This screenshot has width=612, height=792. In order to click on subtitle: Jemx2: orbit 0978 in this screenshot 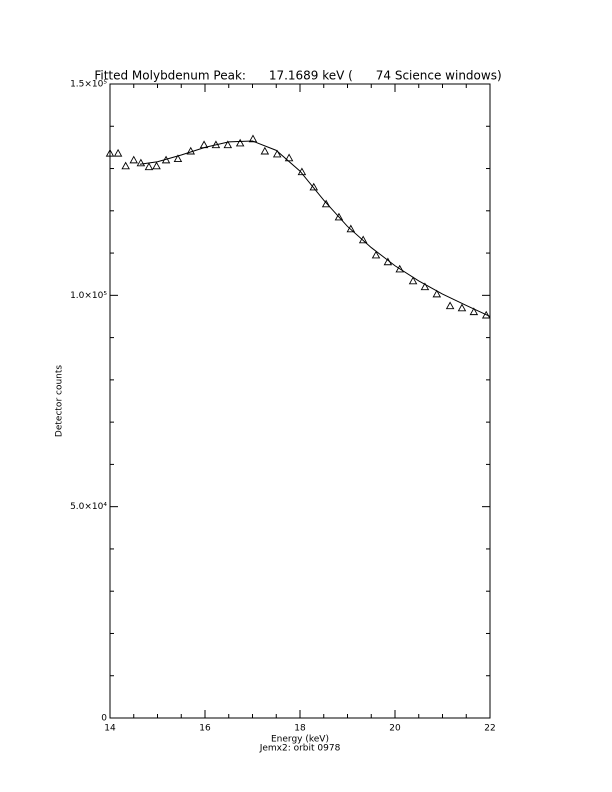, I will do `click(300, 749)`.